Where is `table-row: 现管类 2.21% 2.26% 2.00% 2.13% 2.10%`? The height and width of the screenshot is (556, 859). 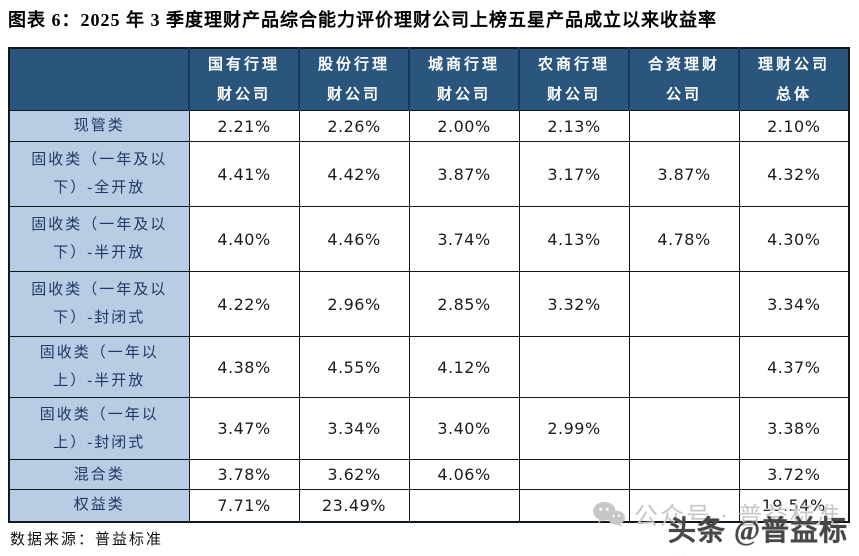
table-row: 现管类 2.21% 2.26% 2.00% 2.13% 2.10% is located at coordinates (429, 126).